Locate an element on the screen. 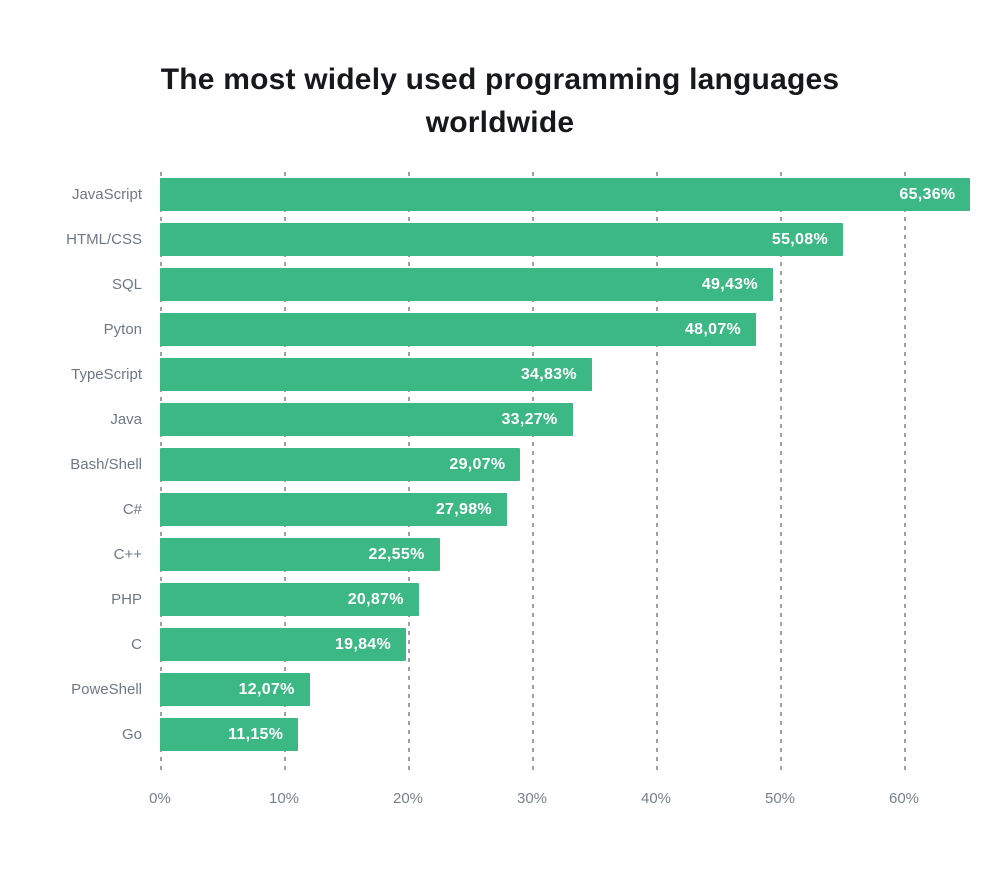  bar-row: SQL 49,43% is located at coordinates (500, 284).